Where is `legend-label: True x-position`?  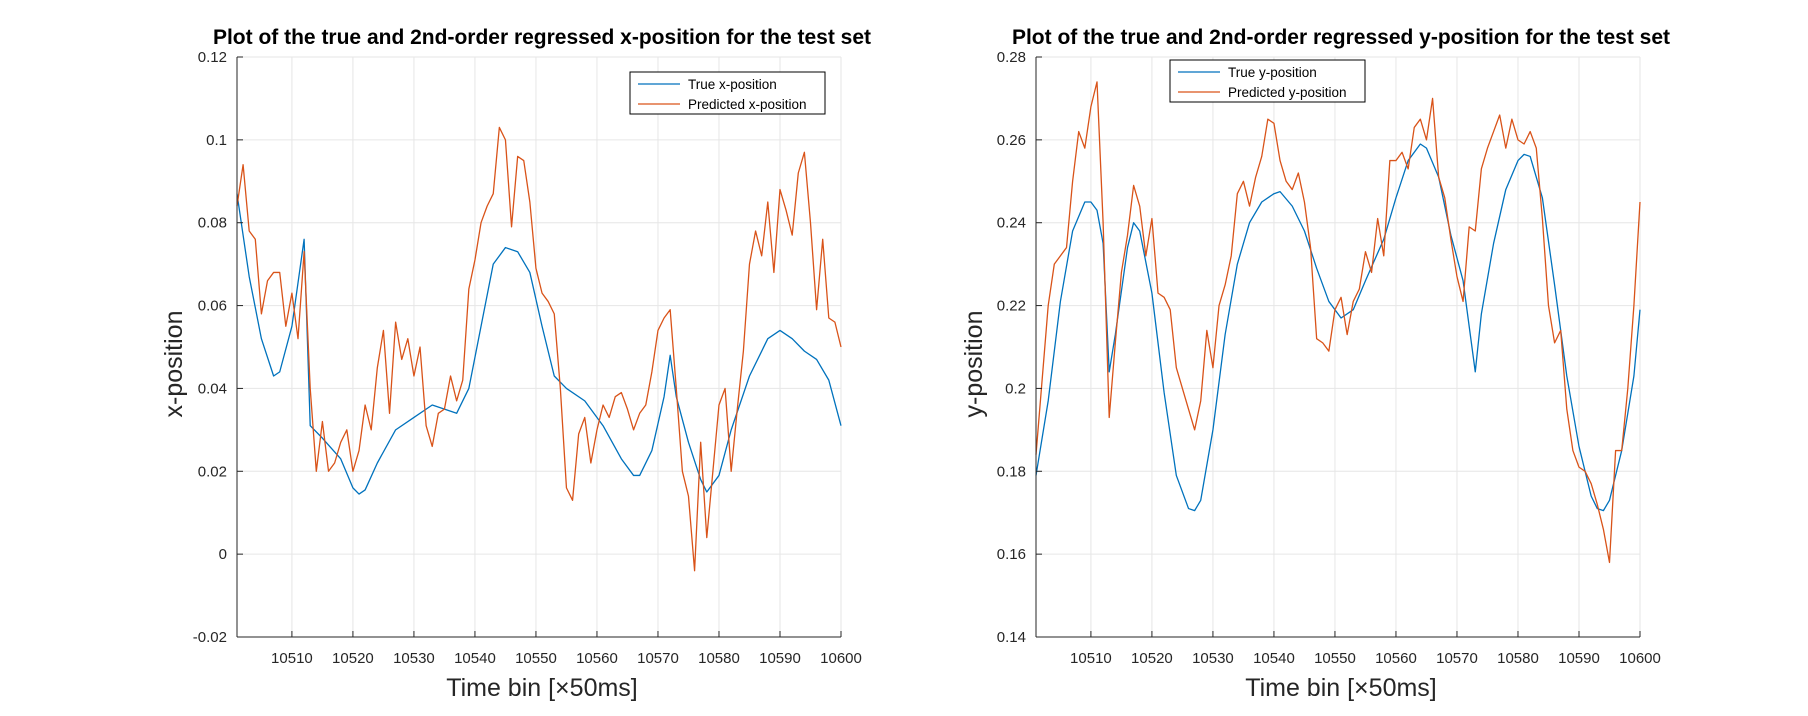 legend-label: True x-position is located at coordinates (732, 84).